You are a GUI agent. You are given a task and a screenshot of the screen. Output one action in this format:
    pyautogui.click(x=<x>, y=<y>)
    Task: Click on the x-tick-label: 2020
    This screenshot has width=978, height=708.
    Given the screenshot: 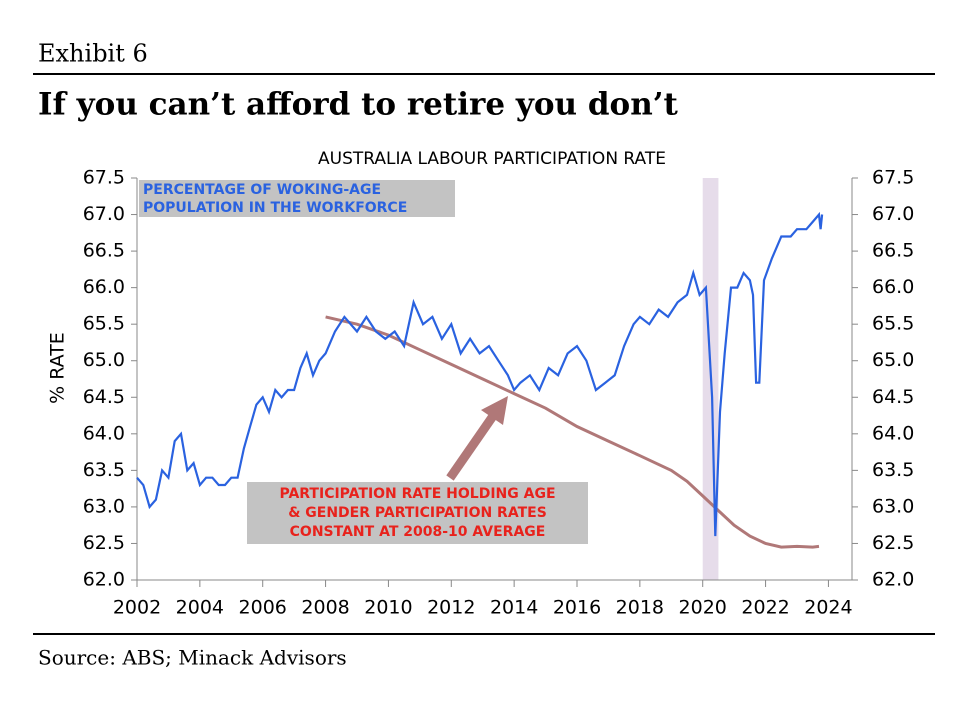 What is the action you would take?
    pyautogui.click(x=703, y=608)
    